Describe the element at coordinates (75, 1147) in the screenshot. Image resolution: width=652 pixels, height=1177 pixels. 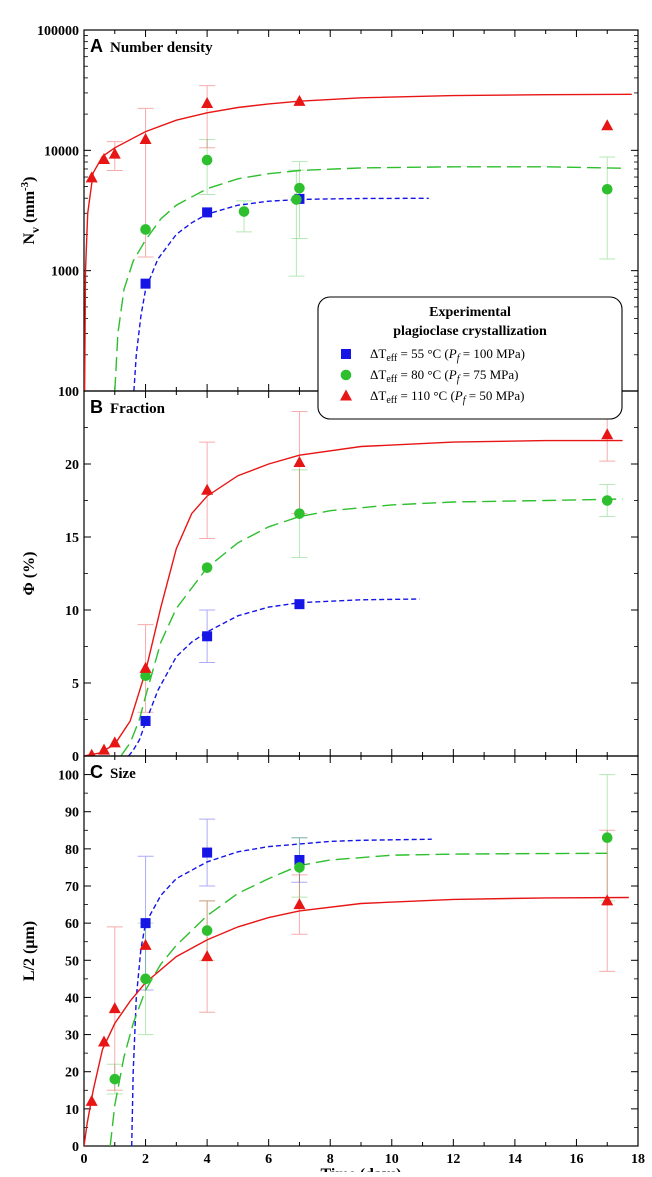
I see `y-tick-label: 0` at that location.